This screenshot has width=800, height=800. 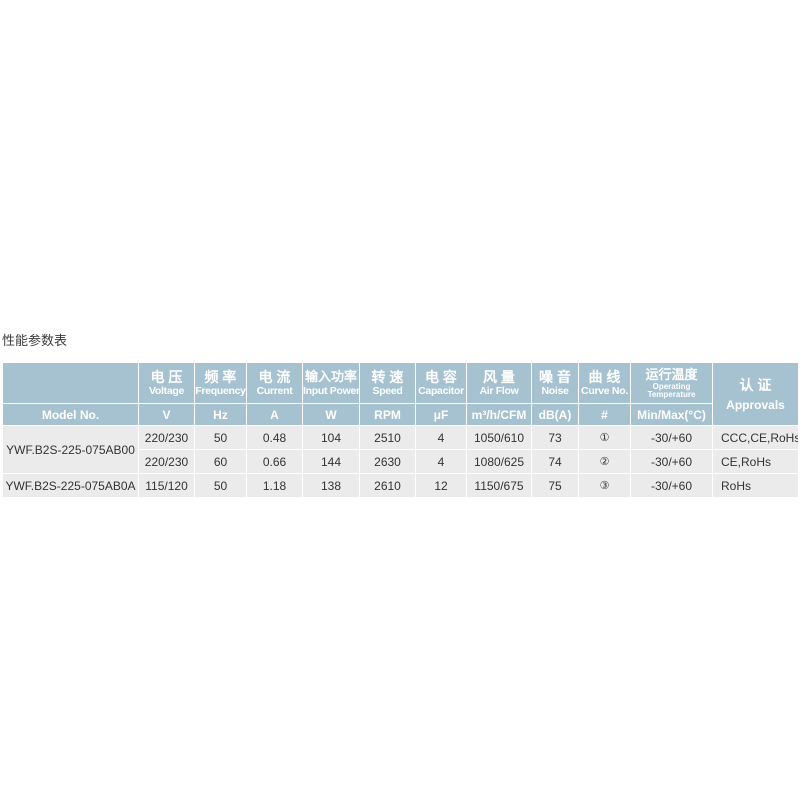 I want to click on row3-current-cell: 1.18, so click(x=274, y=485).